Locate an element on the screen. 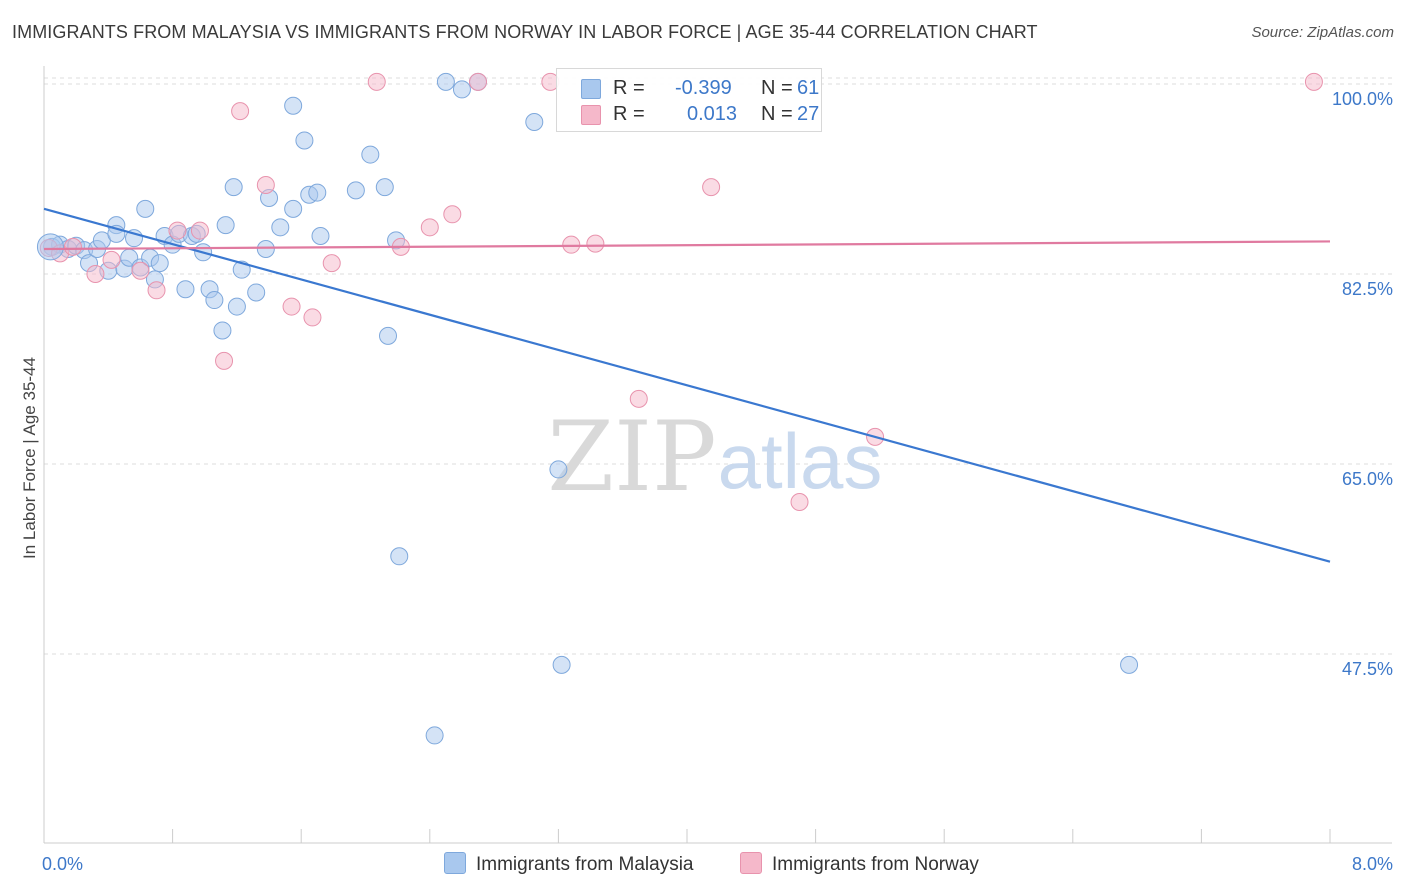  watermark-zip: ZIP is located at coordinates (631, 457).